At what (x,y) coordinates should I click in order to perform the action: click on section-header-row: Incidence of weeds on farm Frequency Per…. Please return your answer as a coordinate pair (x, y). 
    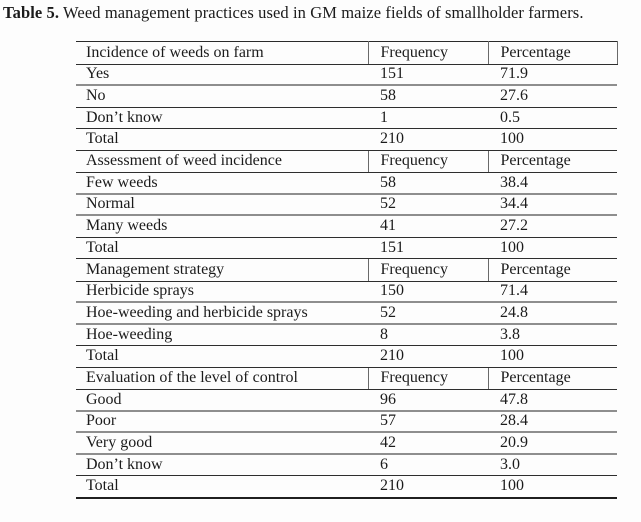
    Looking at the image, I should click on (347, 53).